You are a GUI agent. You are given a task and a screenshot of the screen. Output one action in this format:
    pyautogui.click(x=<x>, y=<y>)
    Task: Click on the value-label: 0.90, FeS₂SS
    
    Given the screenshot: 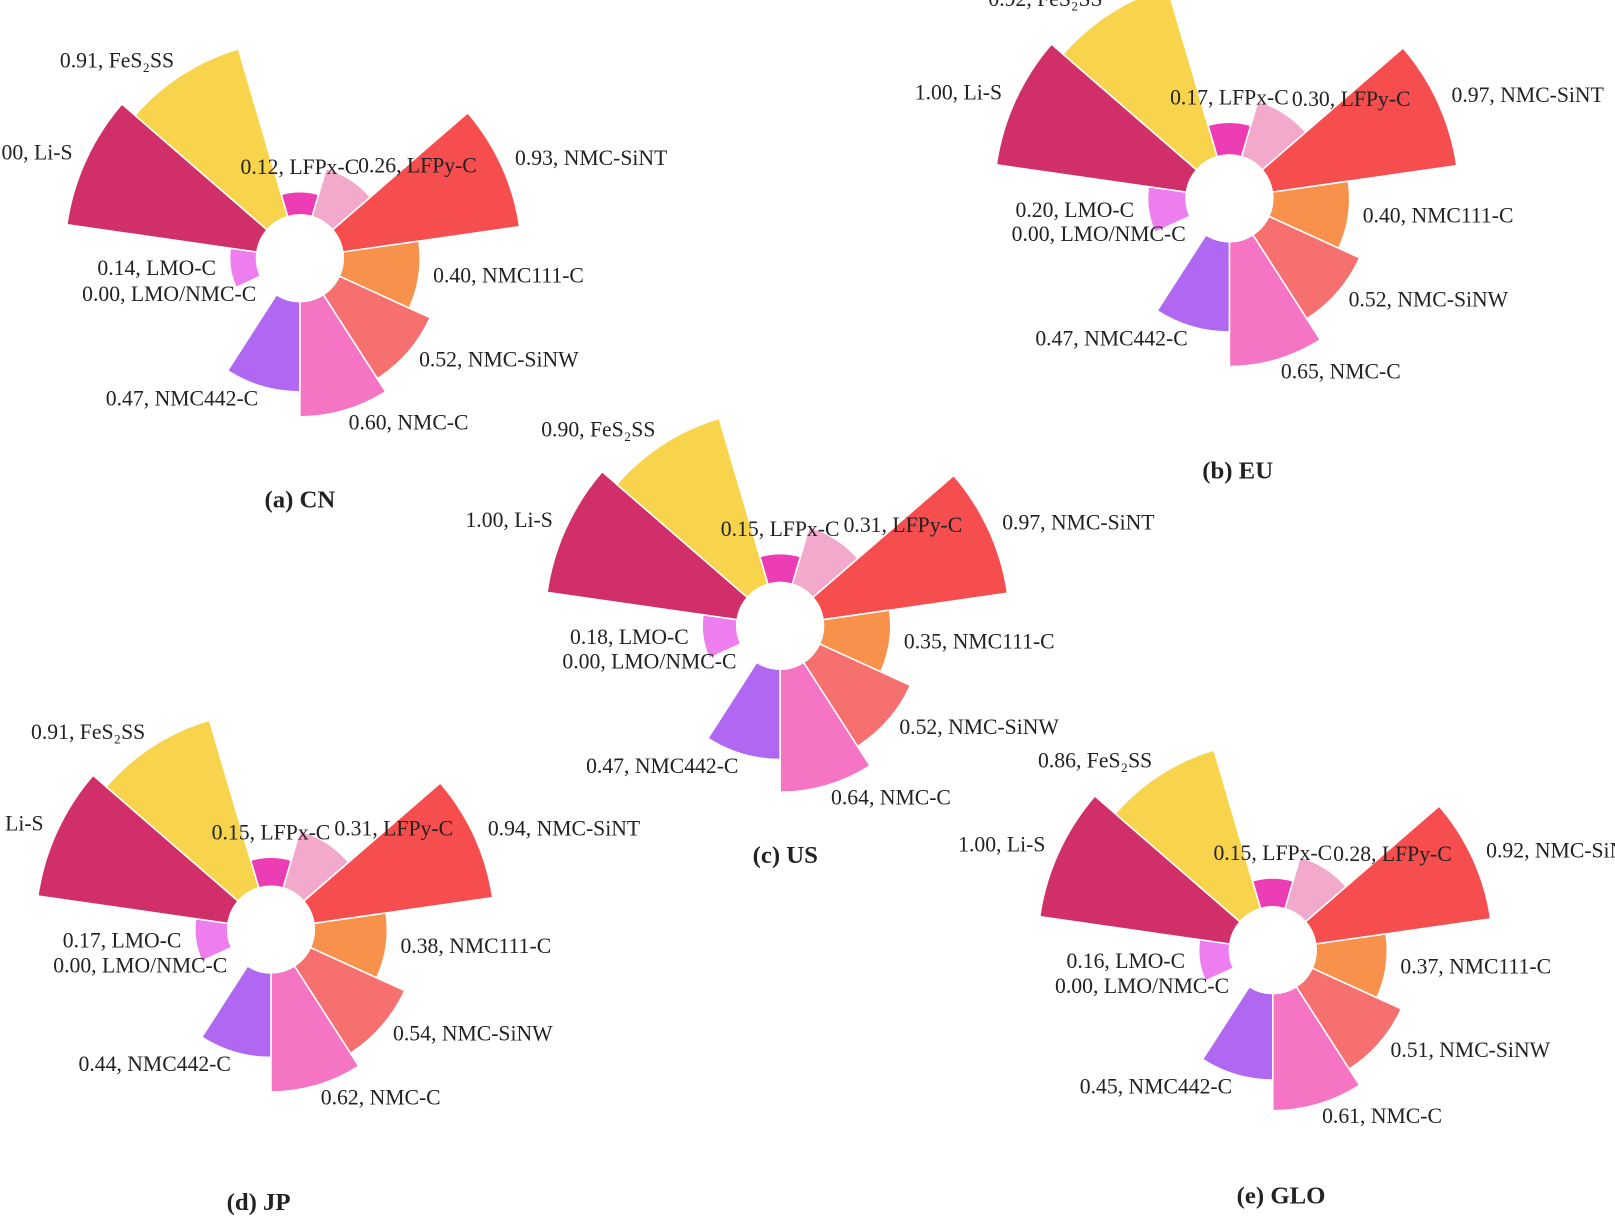 What is the action you would take?
    pyautogui.click(x=598, y=430)
    